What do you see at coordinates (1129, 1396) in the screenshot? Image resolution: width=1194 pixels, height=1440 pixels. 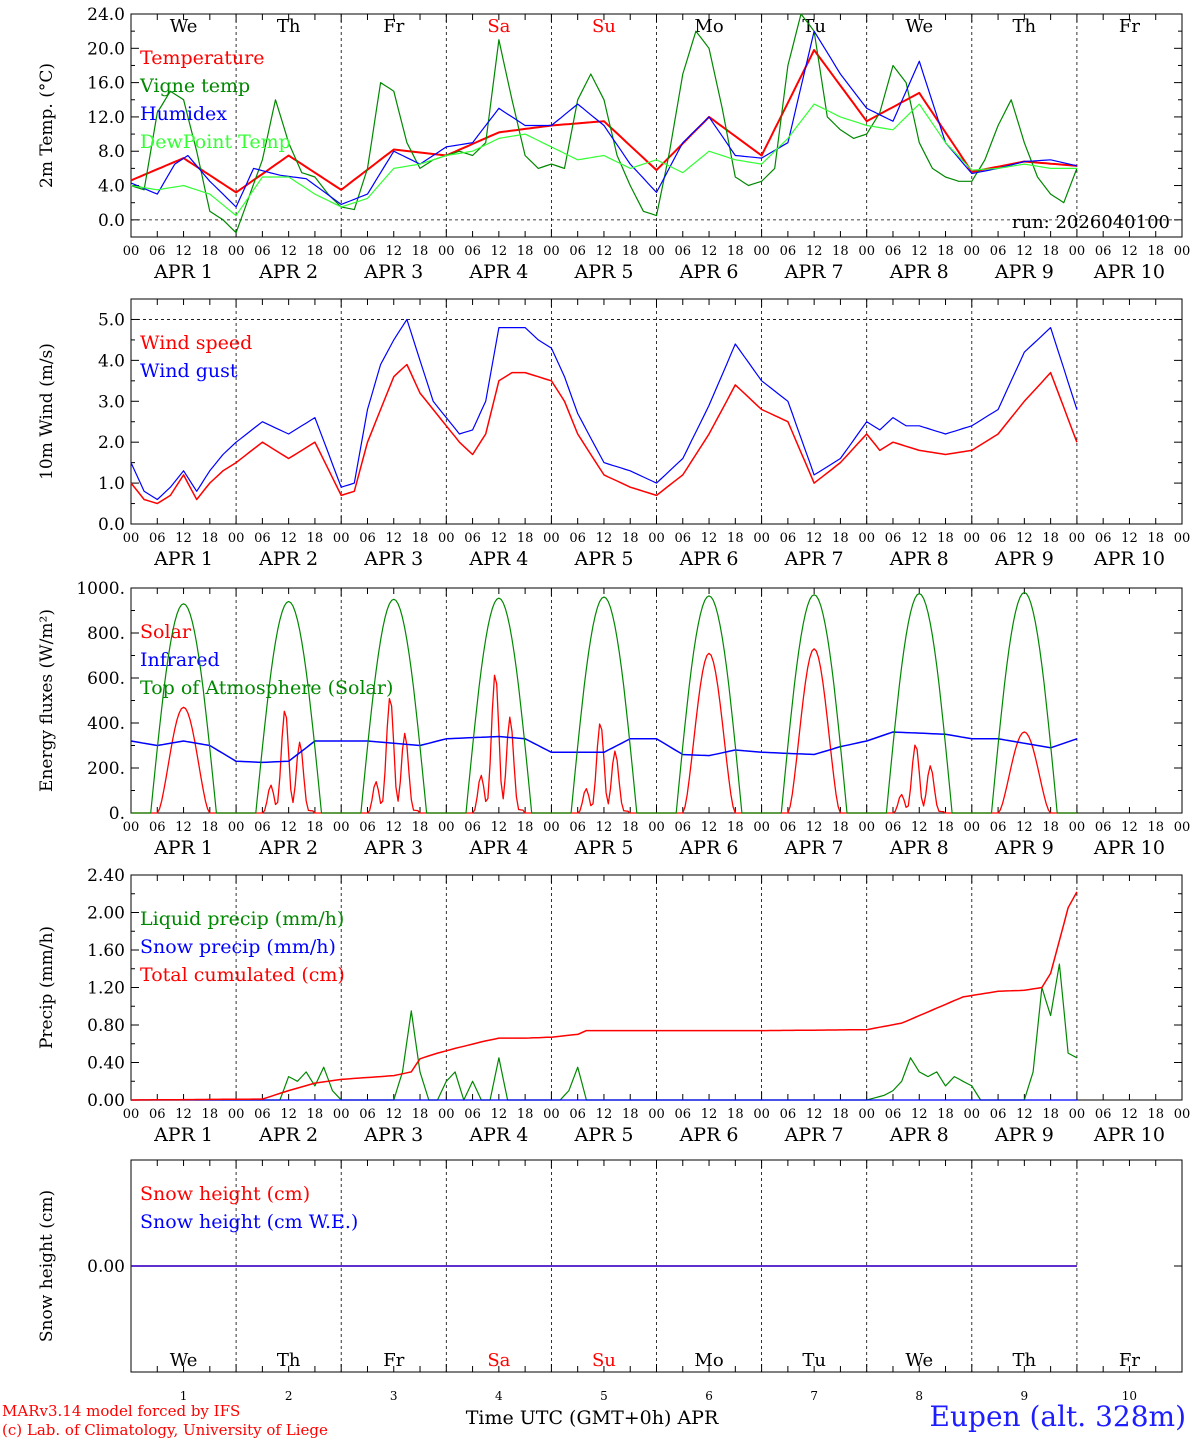 I see `day-number: 10` at bounding box center [1129, 1396].